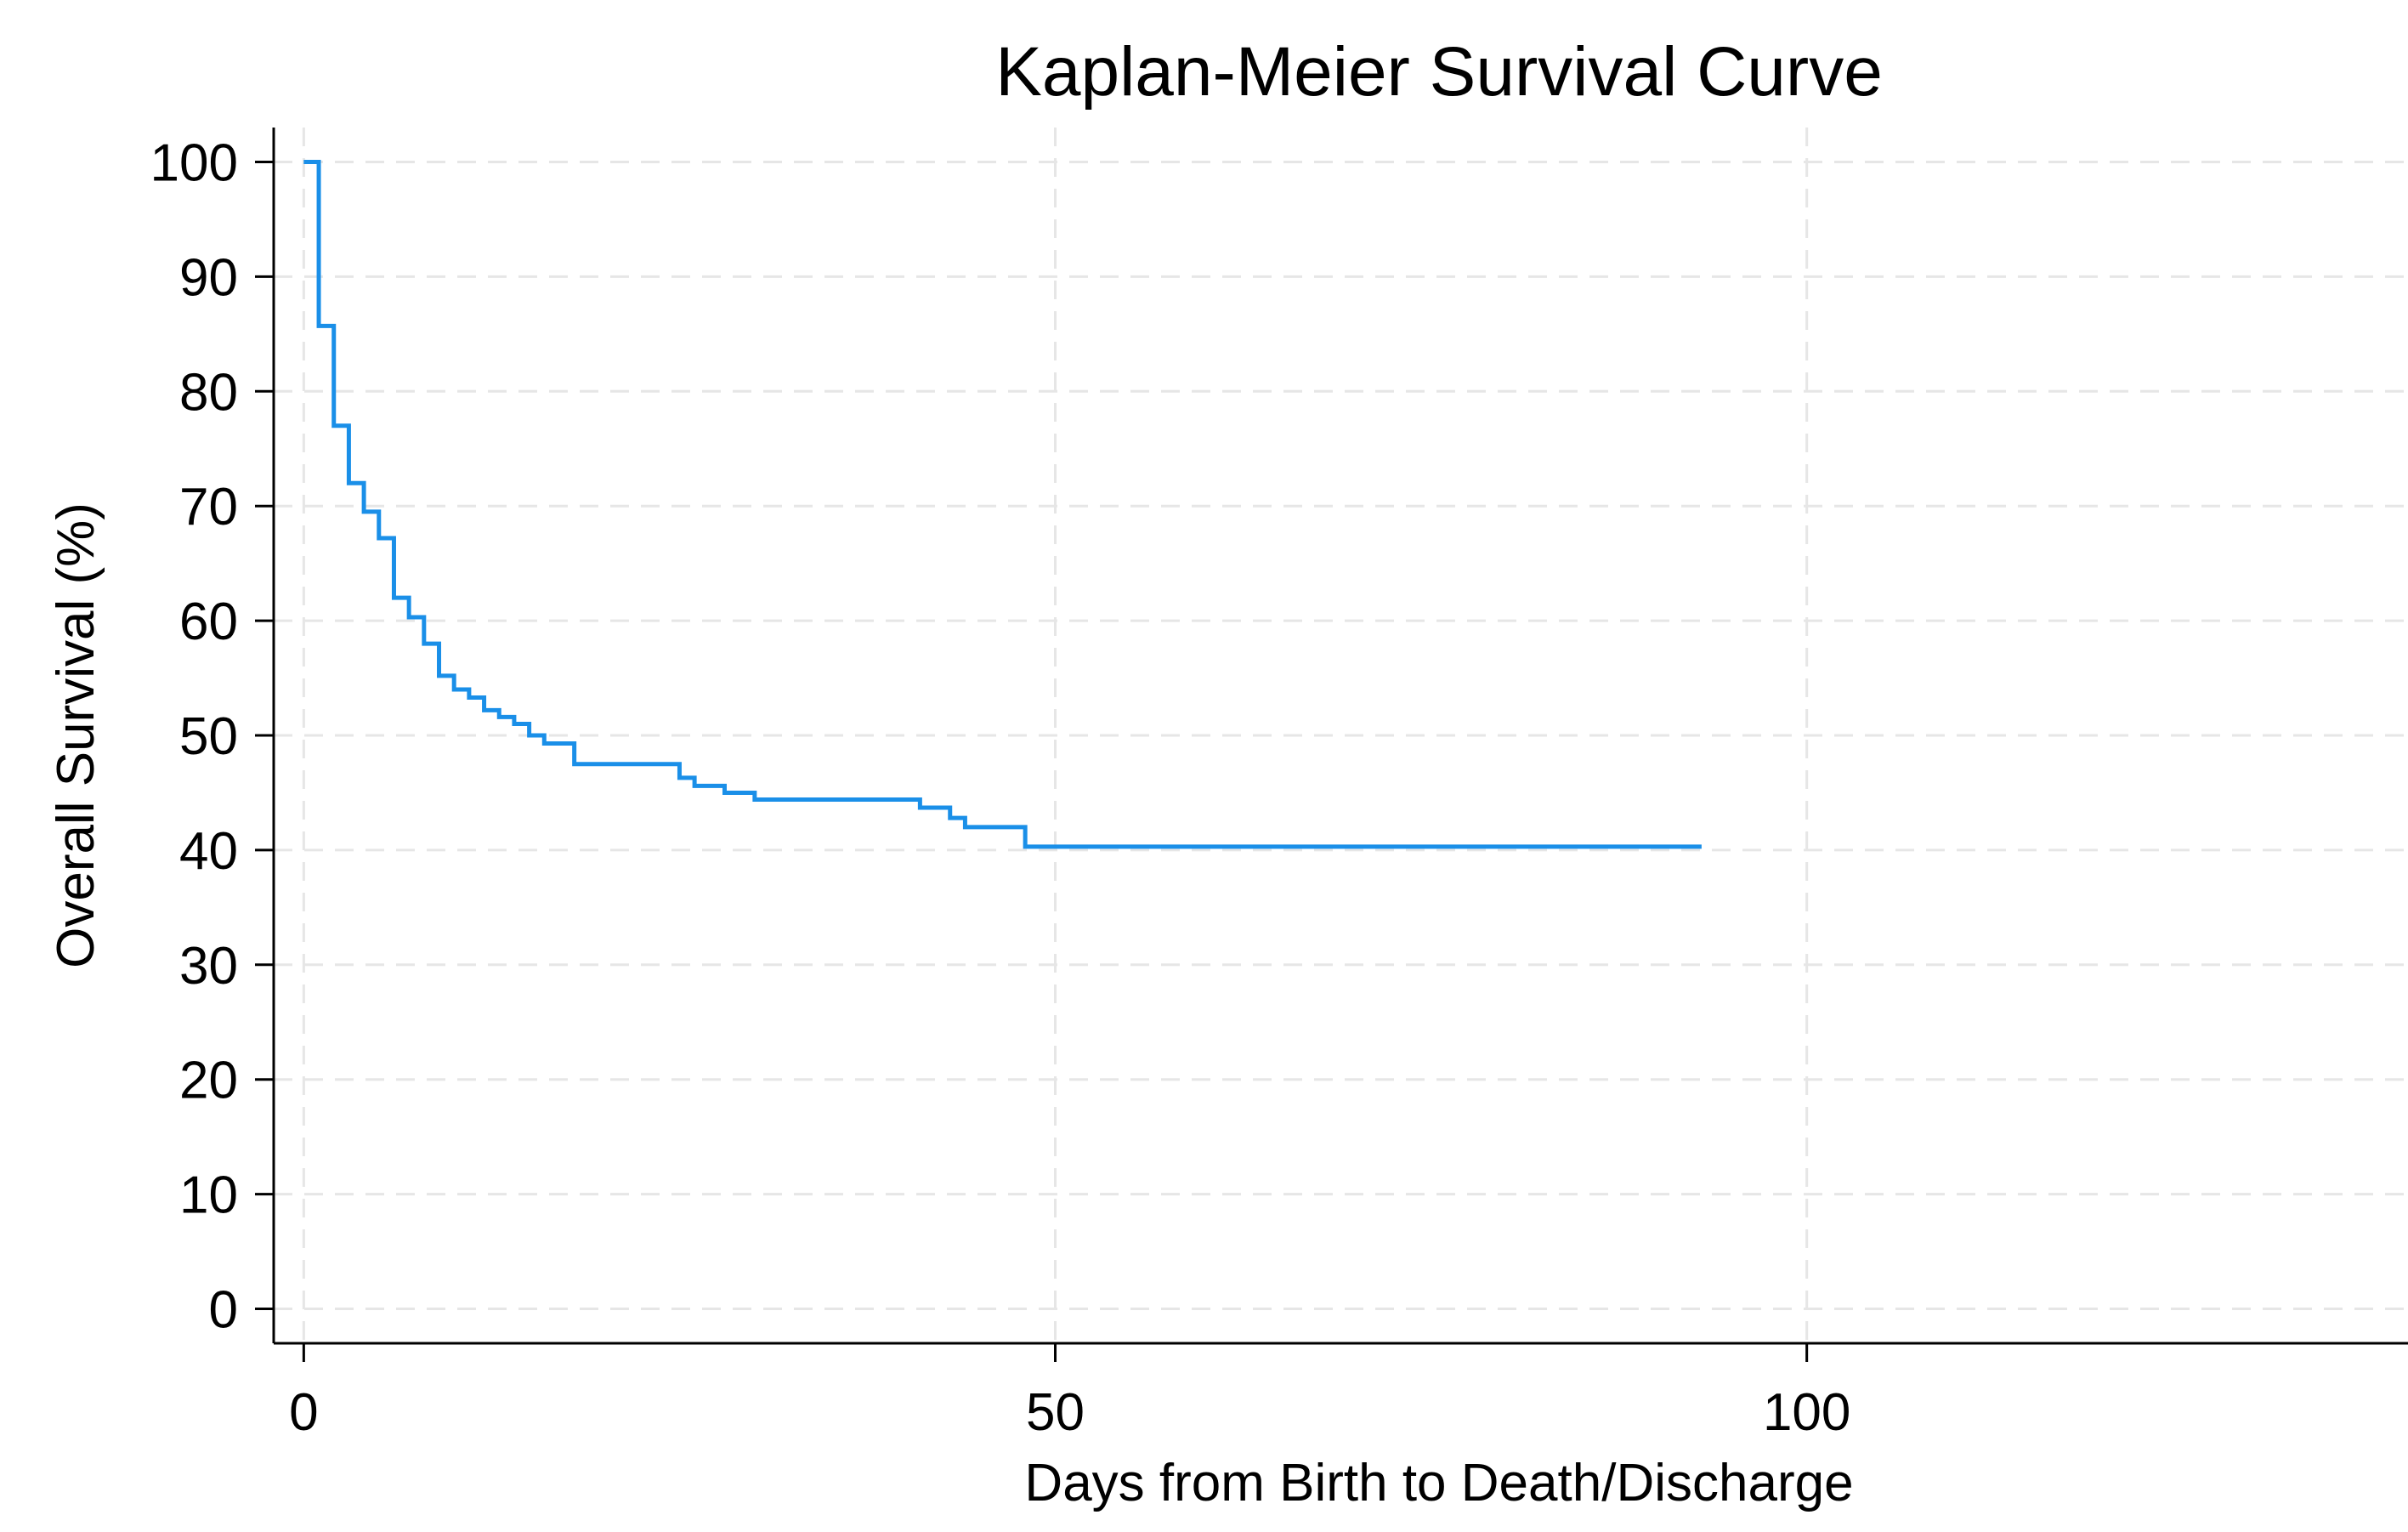 The width and height of the screenshot is (2408, 1532). What do you see at coordinates (208, 277) in the screenshot?
I see `y-tick-label: 90` at bounding box center [208, 277].